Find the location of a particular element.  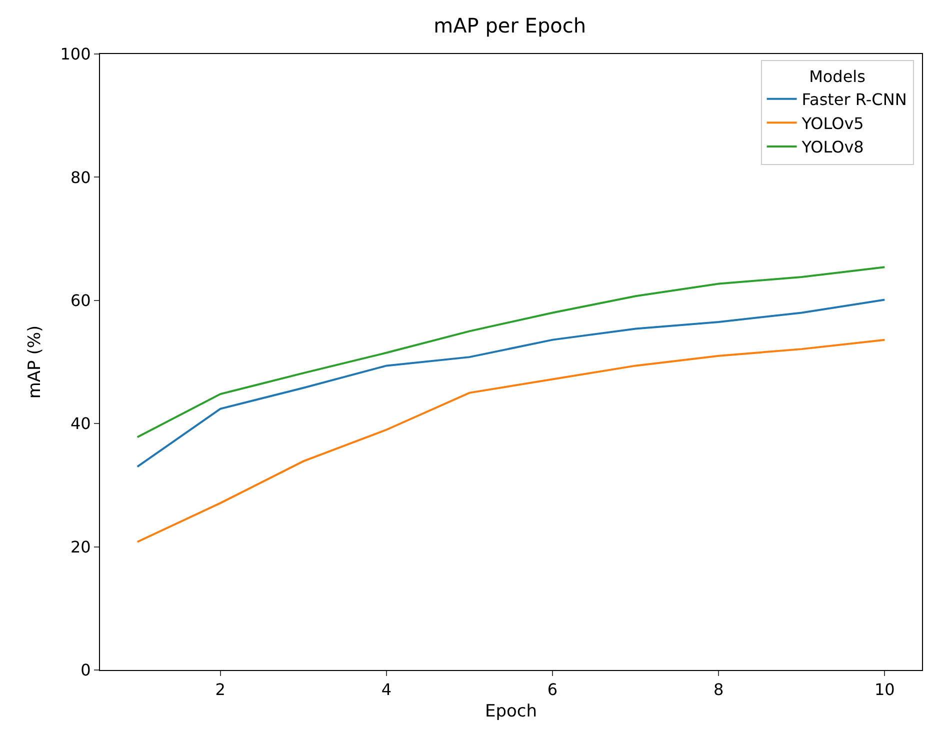

legend-label: Faster R-CNN is located at coordinates (854, 100).